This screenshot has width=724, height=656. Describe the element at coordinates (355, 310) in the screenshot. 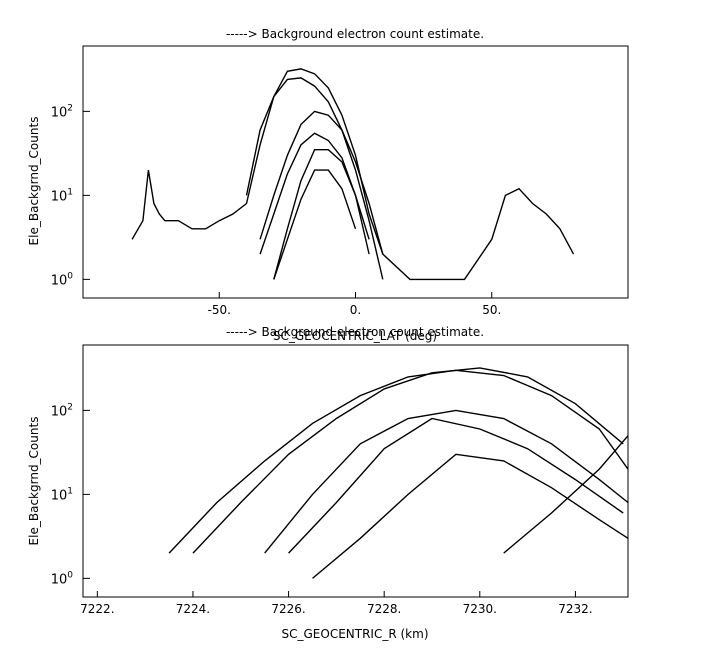

I see `x-tick-label: 0.` at that location.